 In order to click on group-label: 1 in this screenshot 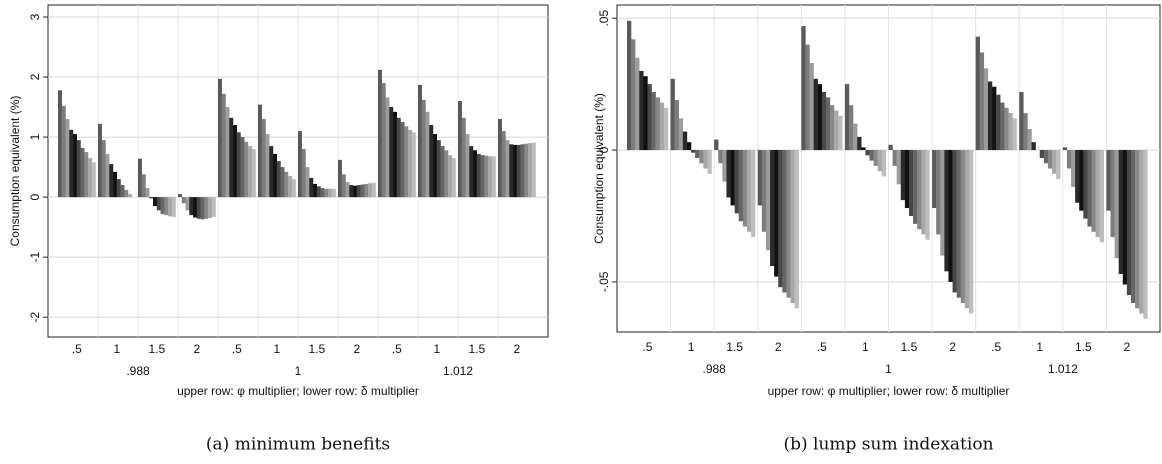, I will do `click(888, 369)`.